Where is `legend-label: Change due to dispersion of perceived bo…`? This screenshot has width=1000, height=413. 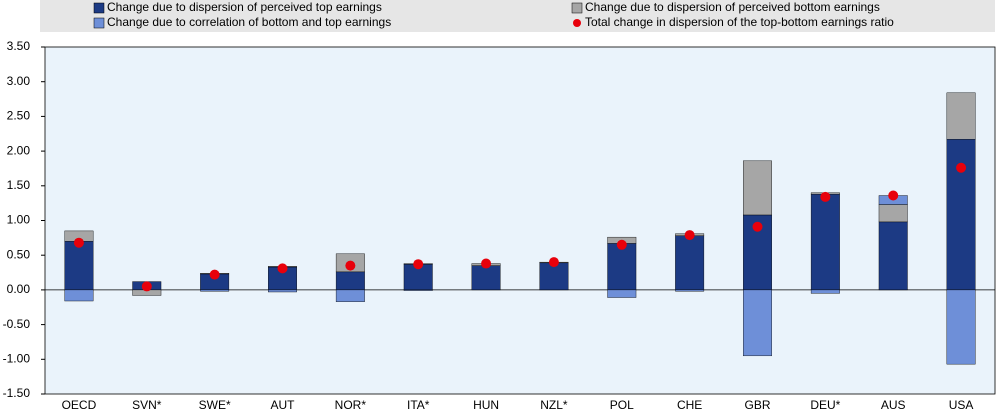 legend-label: Change due to dispersion of perceived bo… is located at coordinates (732, 7).